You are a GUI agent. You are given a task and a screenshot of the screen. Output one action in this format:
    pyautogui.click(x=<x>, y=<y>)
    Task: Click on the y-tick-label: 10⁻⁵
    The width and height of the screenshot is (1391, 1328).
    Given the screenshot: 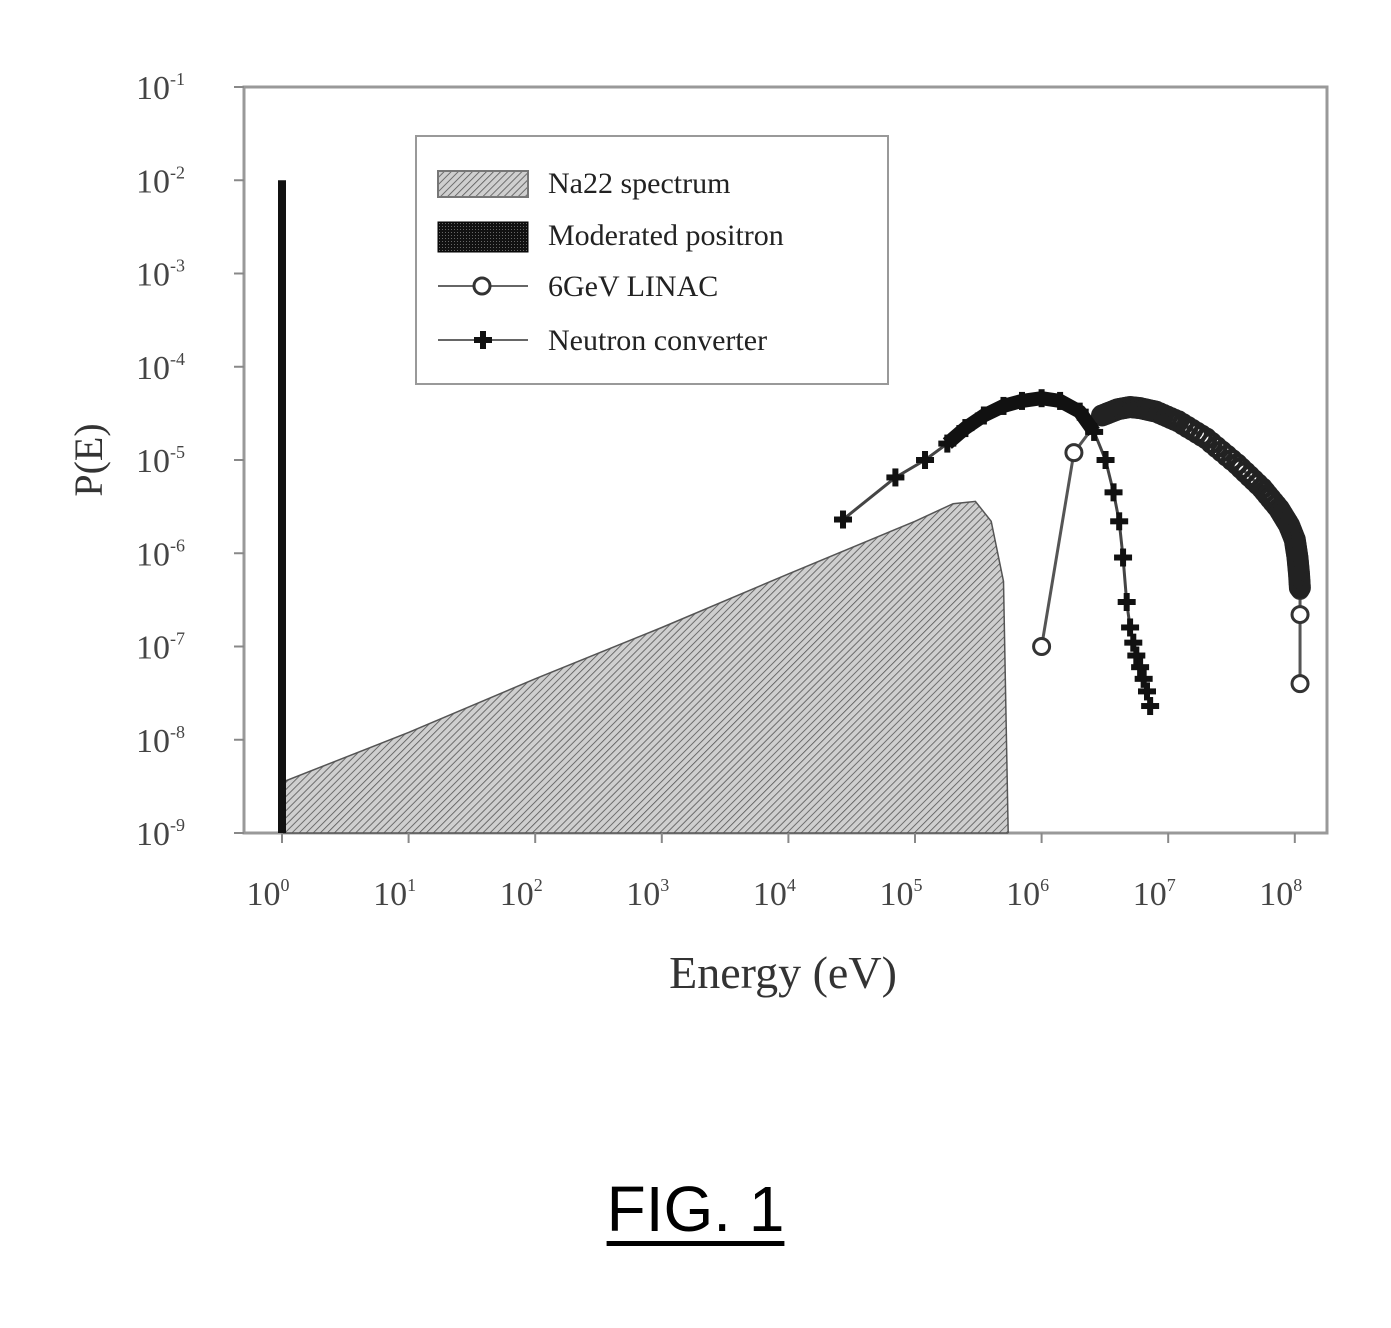 What is the action you would take?
    pyautogui.click(x=160, y=461)
    